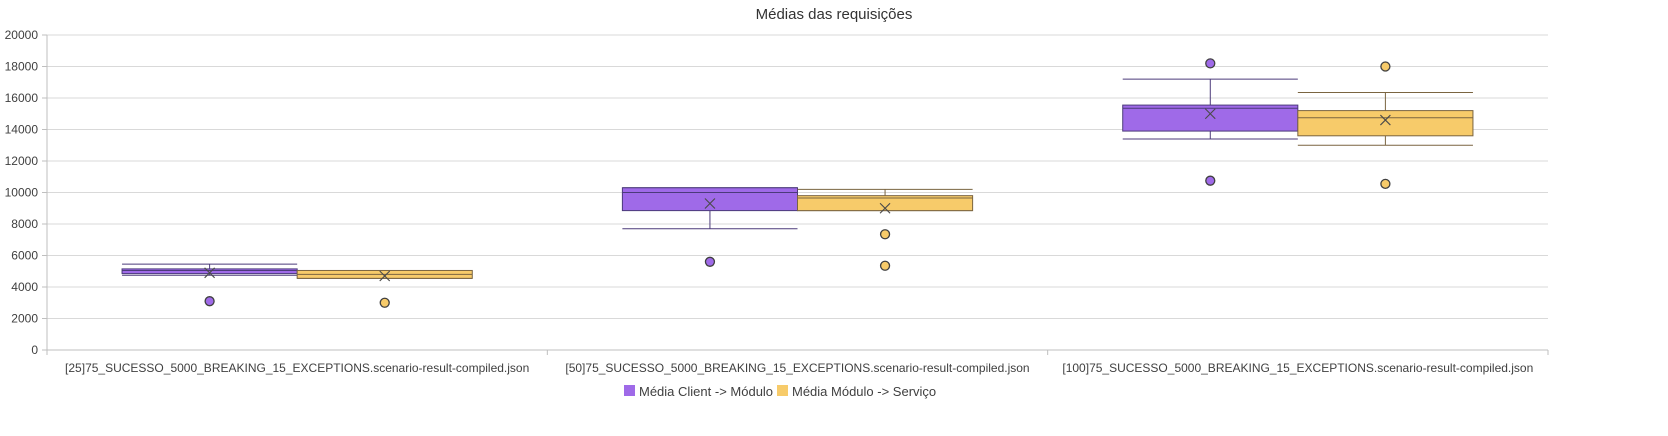 Image resolution: width=1668 pixels, height=436 pixels. I want to click on y-tick-label: 20000, so click(22, 35).